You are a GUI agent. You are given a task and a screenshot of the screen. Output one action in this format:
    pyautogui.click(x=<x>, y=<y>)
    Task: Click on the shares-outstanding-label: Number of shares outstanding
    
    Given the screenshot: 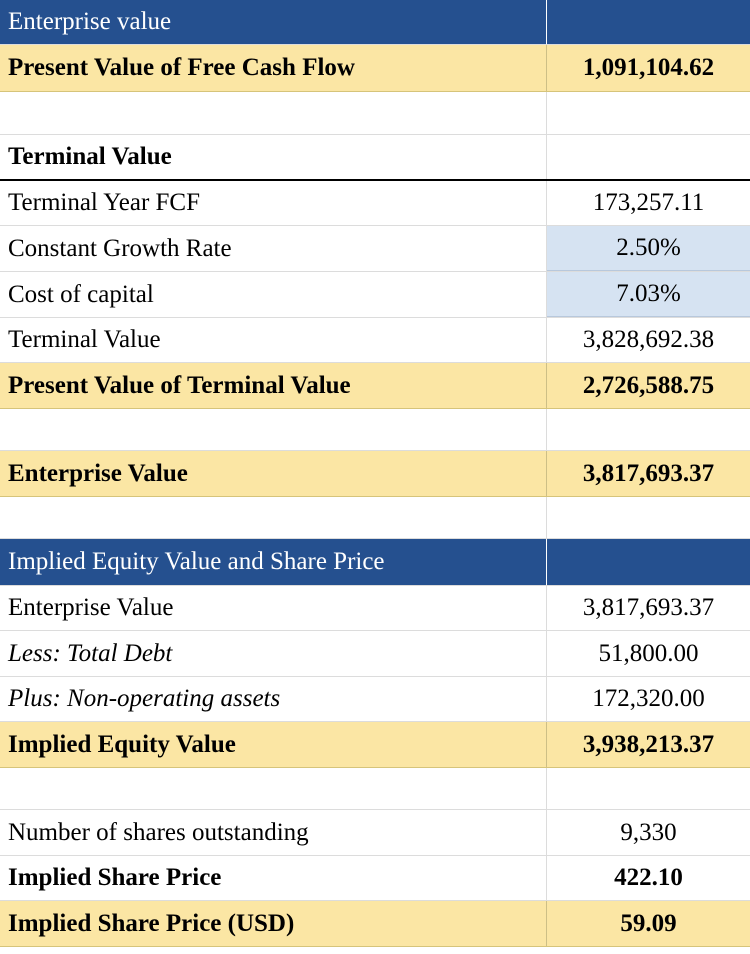 What is the action you would take?
    pyautogui.click(x=273, y=832)
    